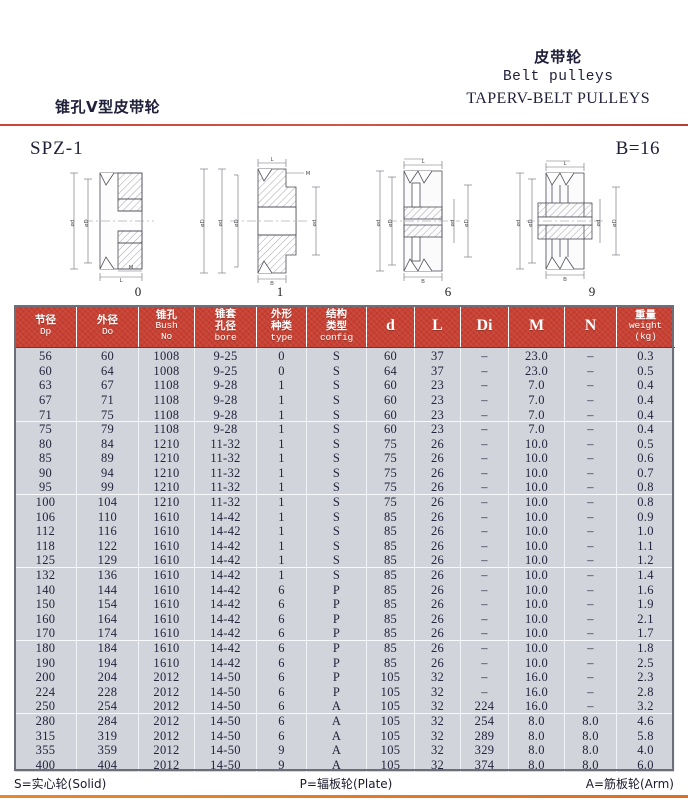  I want to click on column-header-type: 外形 种类 type, so click(281, 326).